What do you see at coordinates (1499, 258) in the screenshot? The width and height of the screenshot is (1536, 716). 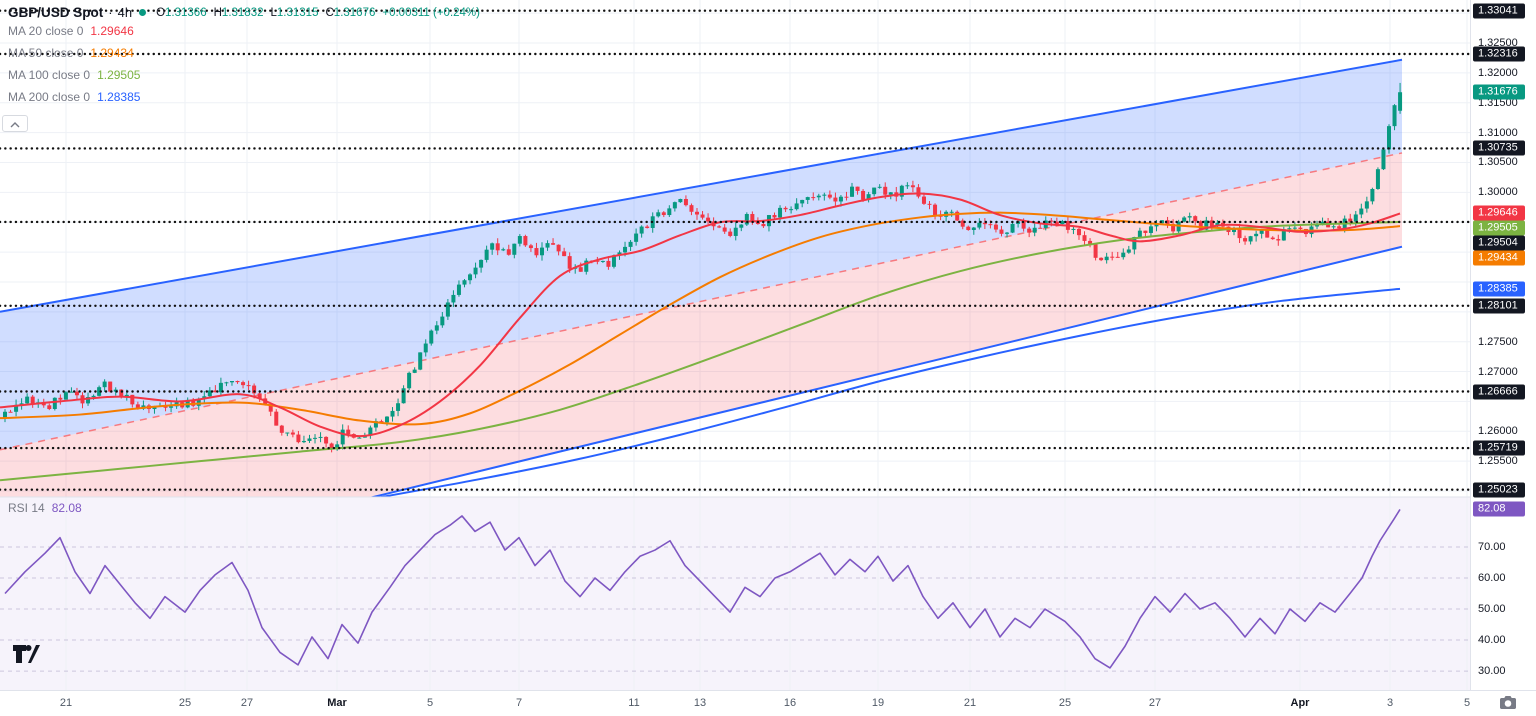 I see `price-axis-badge: 1.29434` at bounding box center [1499, 258].